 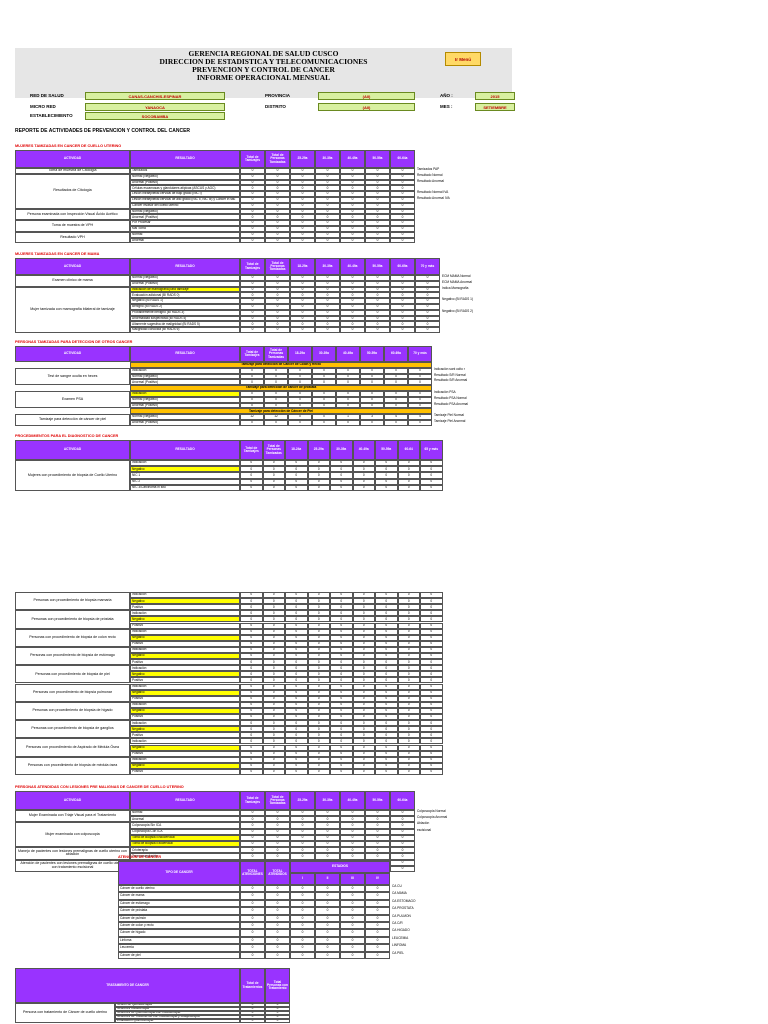 What do you see at coordinates (430, 174) in the screenshot?
I see `side-note: Resultado Normal` at bounding box center [430, 174].